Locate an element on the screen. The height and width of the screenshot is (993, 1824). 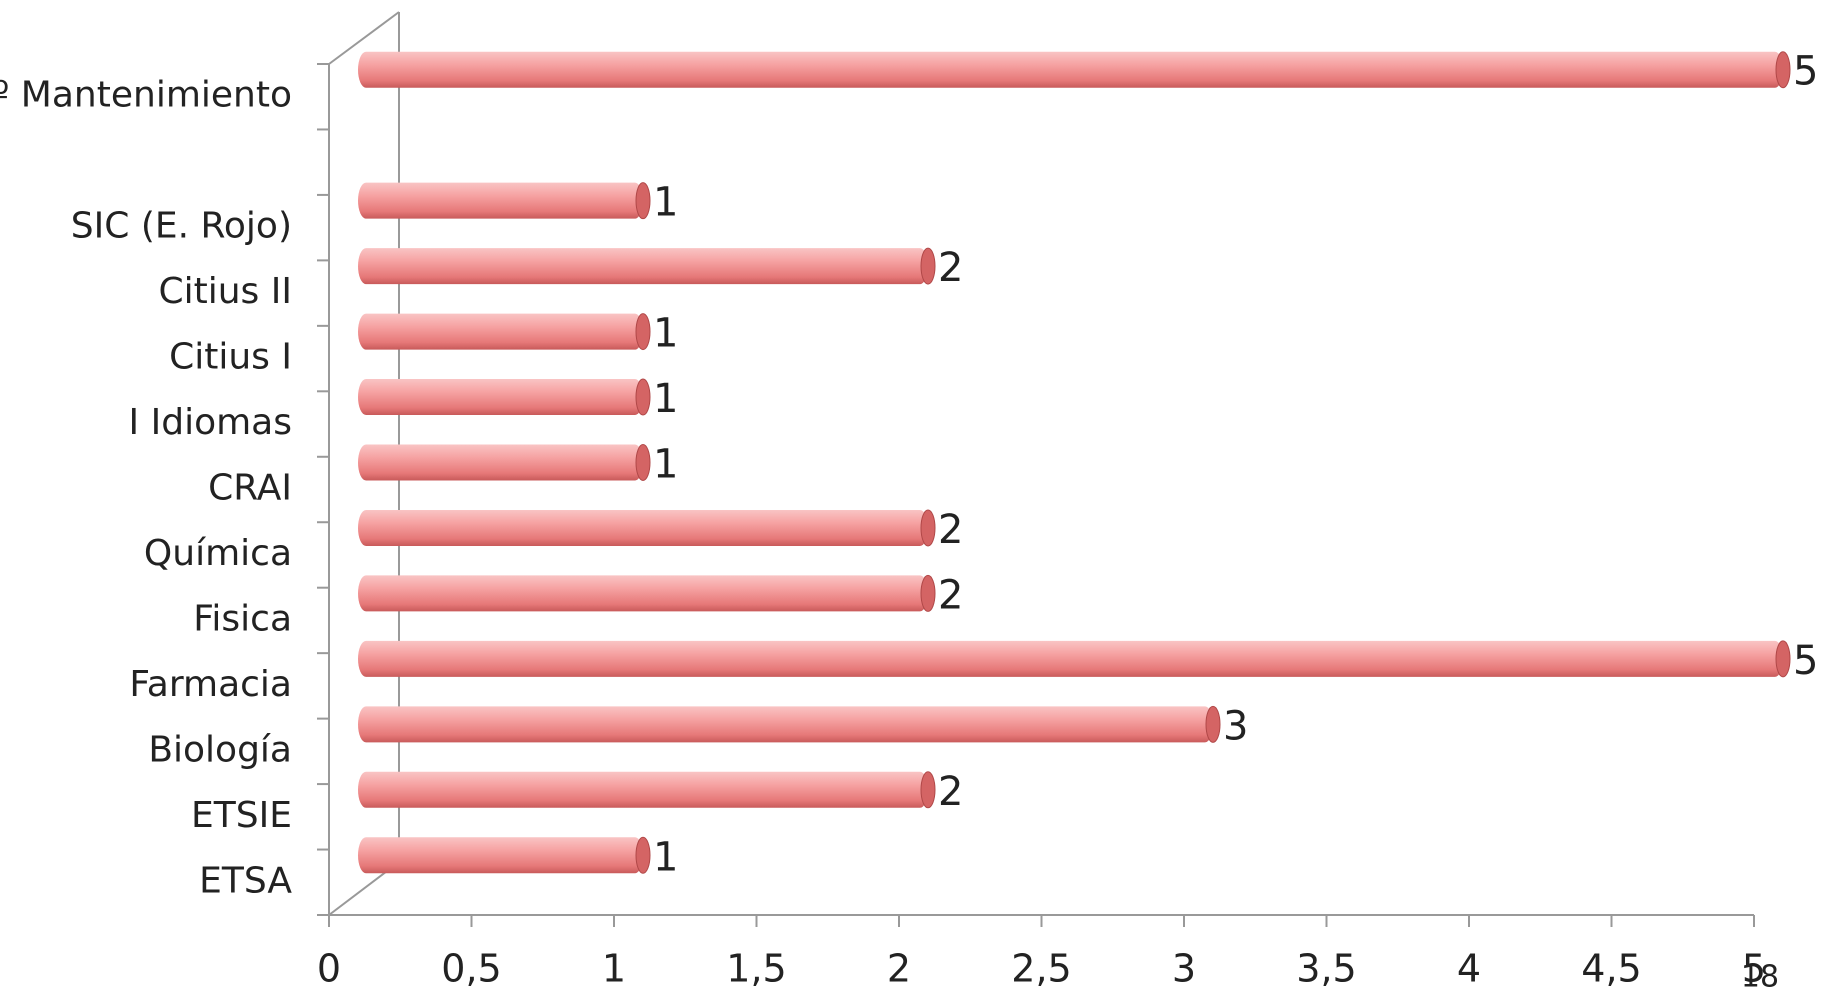
category-label: SIC (E. Rojo) is located at coordinates (181, 226).